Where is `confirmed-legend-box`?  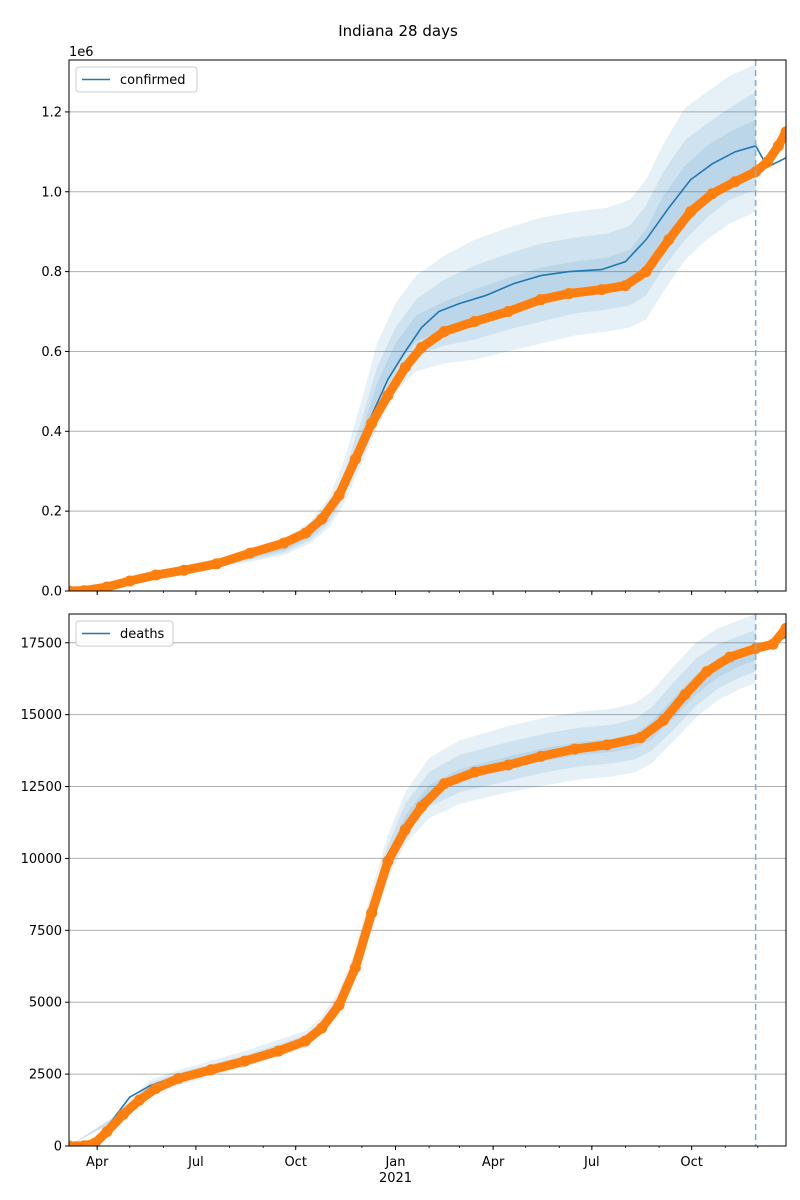
confirmed-legend-box is located at coordinates (136, 79).